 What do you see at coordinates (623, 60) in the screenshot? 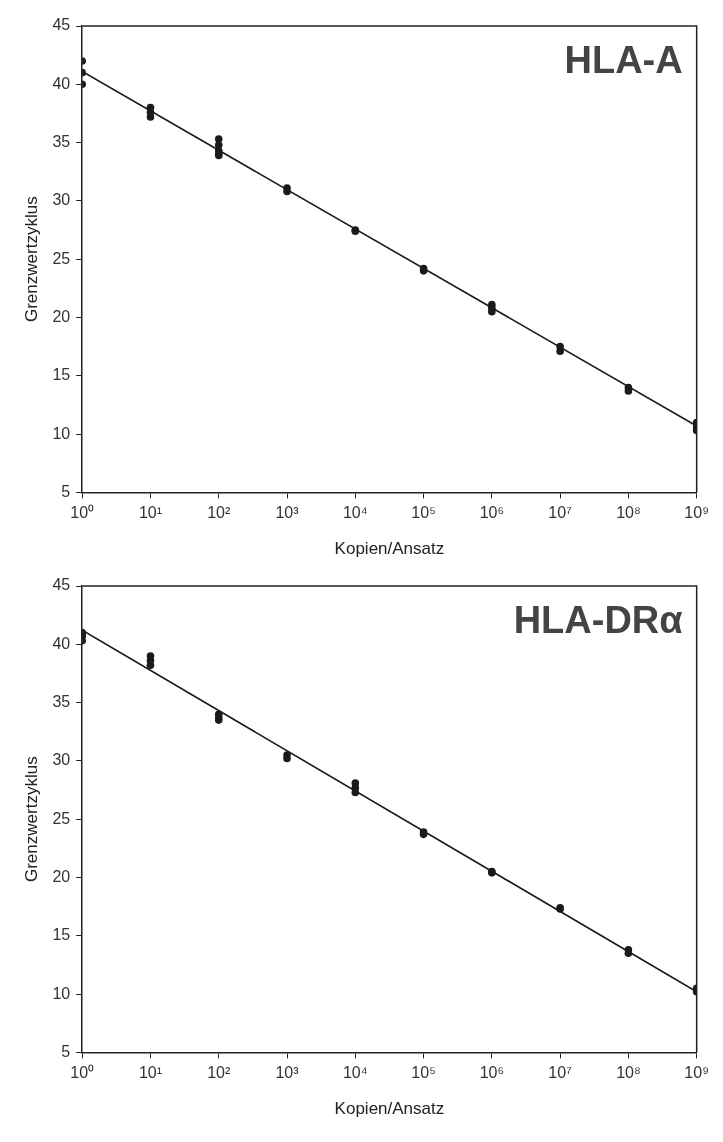
I see `chart-title: HLA-A` at bounding box center [623, 60].